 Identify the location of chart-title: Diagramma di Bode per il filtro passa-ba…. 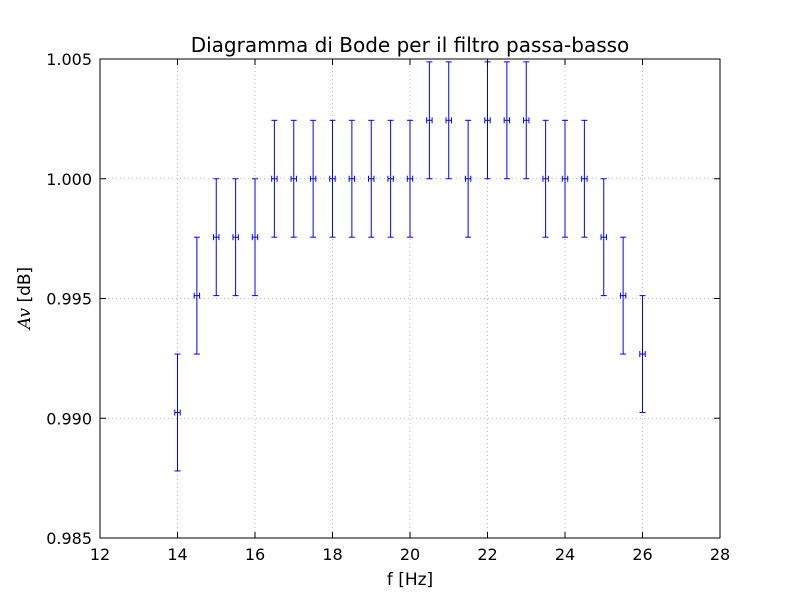
(410, 45).